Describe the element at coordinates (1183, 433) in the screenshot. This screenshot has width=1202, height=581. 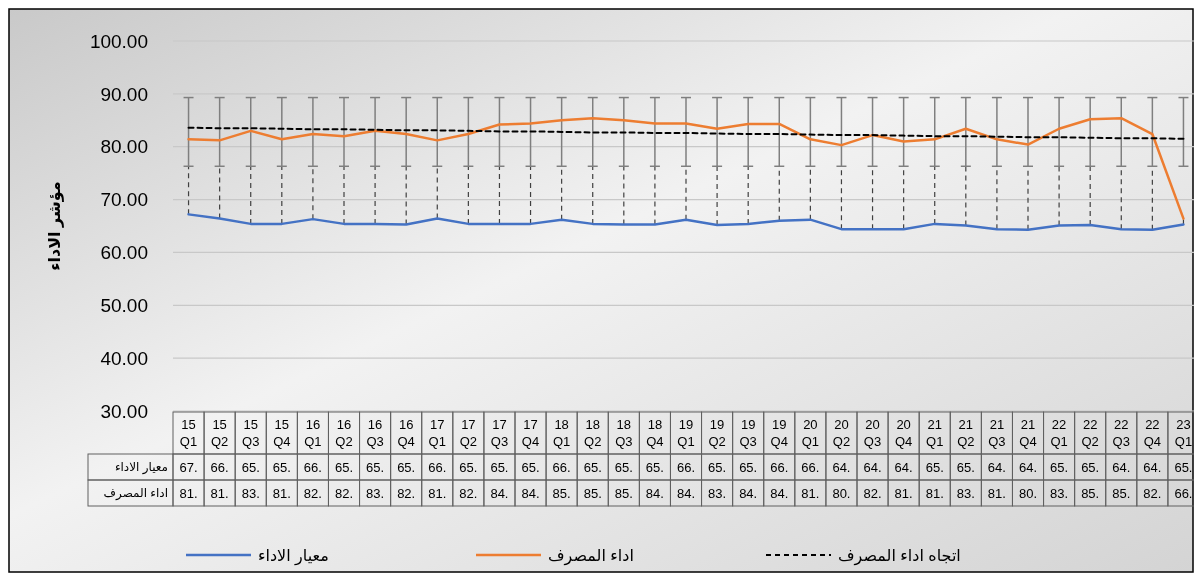
I see `x-tick-label: 23 Q1` at that location.